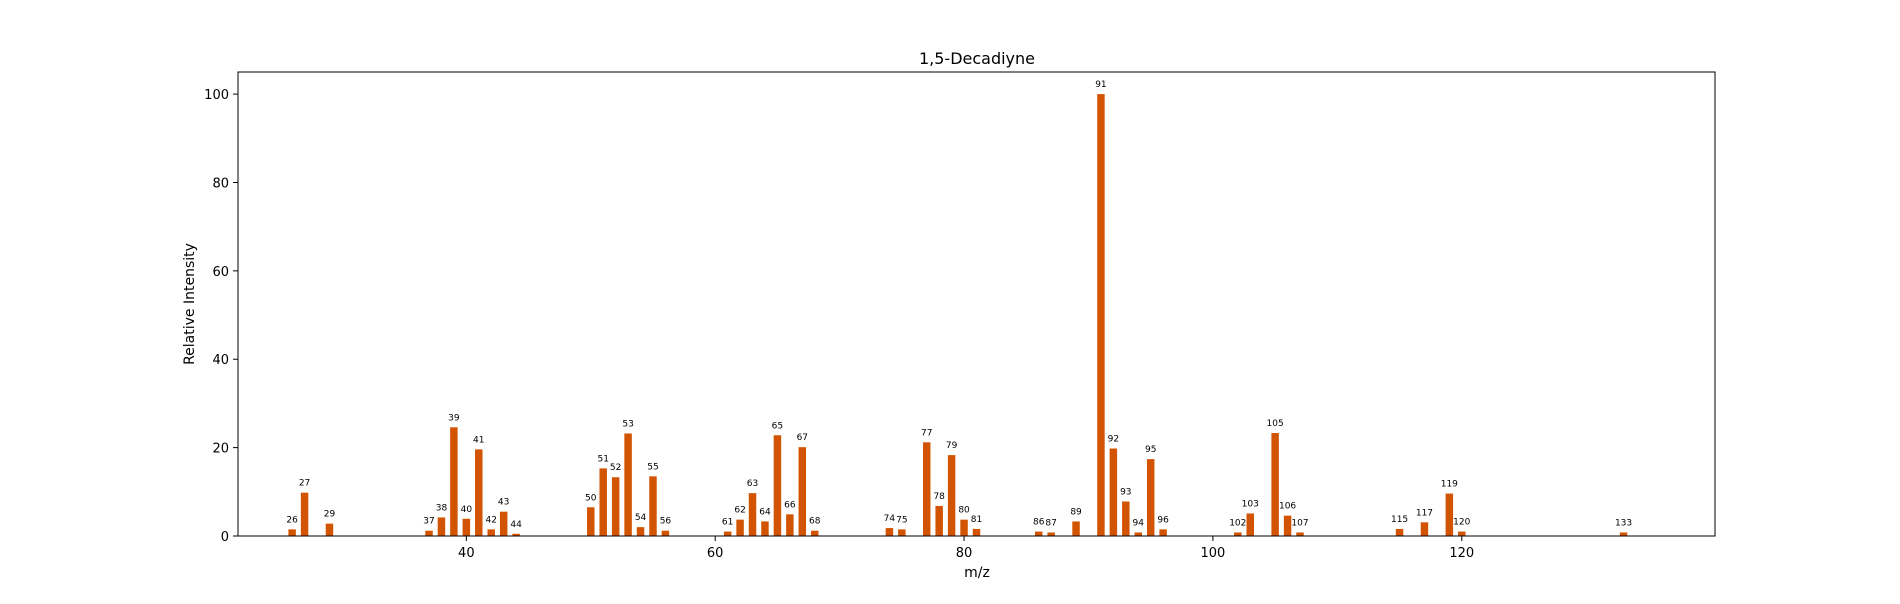 The width and height of the screenshot is (1900, 604). What do you see at coordinates (1076, 512) in the screenshot?
I see `bar-label-mz-89: 89` at bounding box center [1076, 512].